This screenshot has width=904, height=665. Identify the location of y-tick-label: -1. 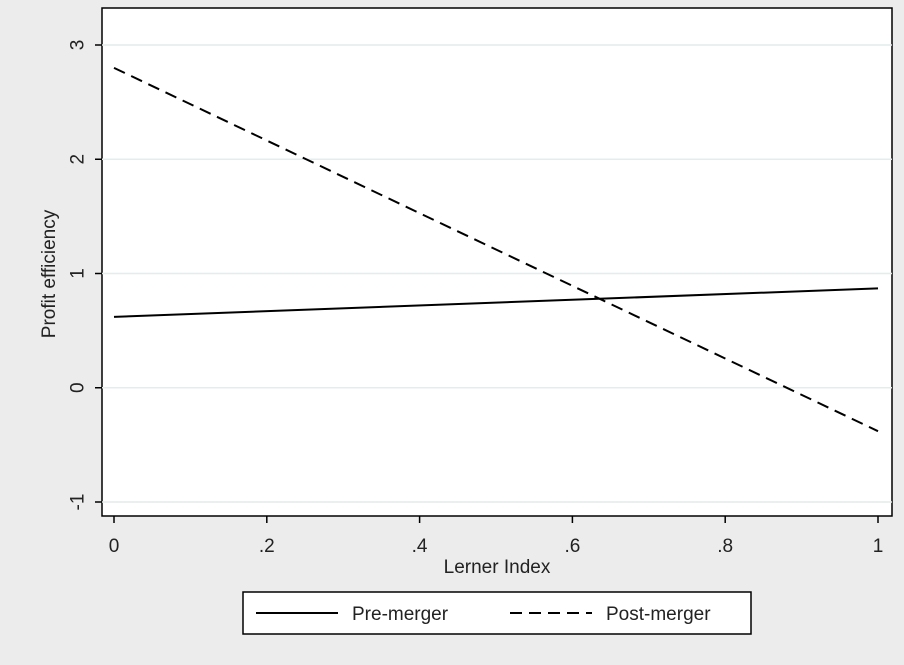
(78, 502).